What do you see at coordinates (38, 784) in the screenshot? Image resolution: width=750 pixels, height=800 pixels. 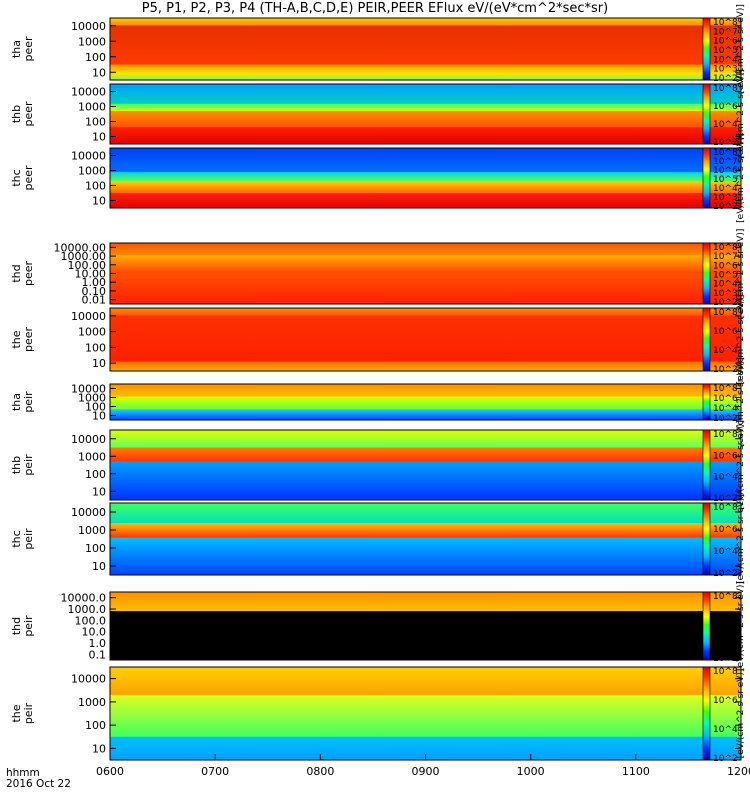 I see `x-axis-date: 2016 Oct 22` at bounding box center [38, 784].